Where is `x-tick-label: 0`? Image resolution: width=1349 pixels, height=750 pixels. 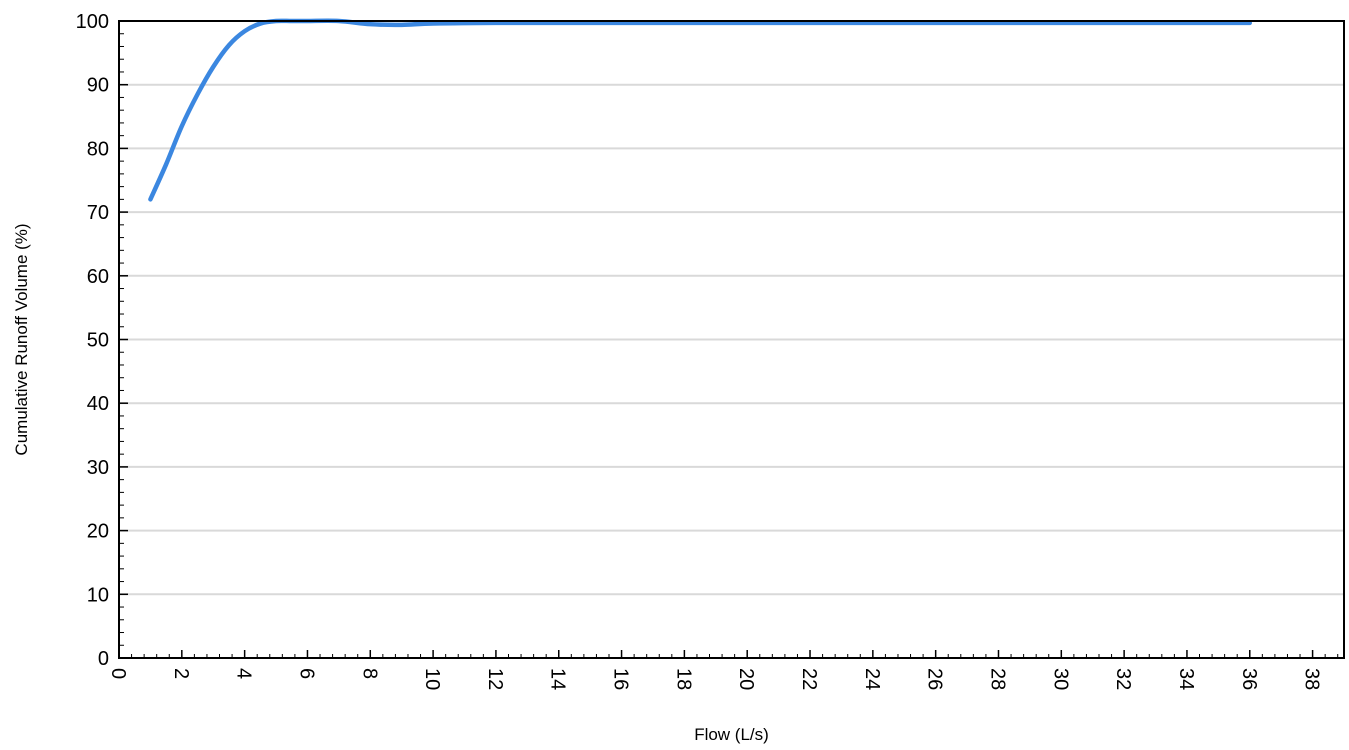
x-tick-label: 0 is located at coordinates (118, 673).